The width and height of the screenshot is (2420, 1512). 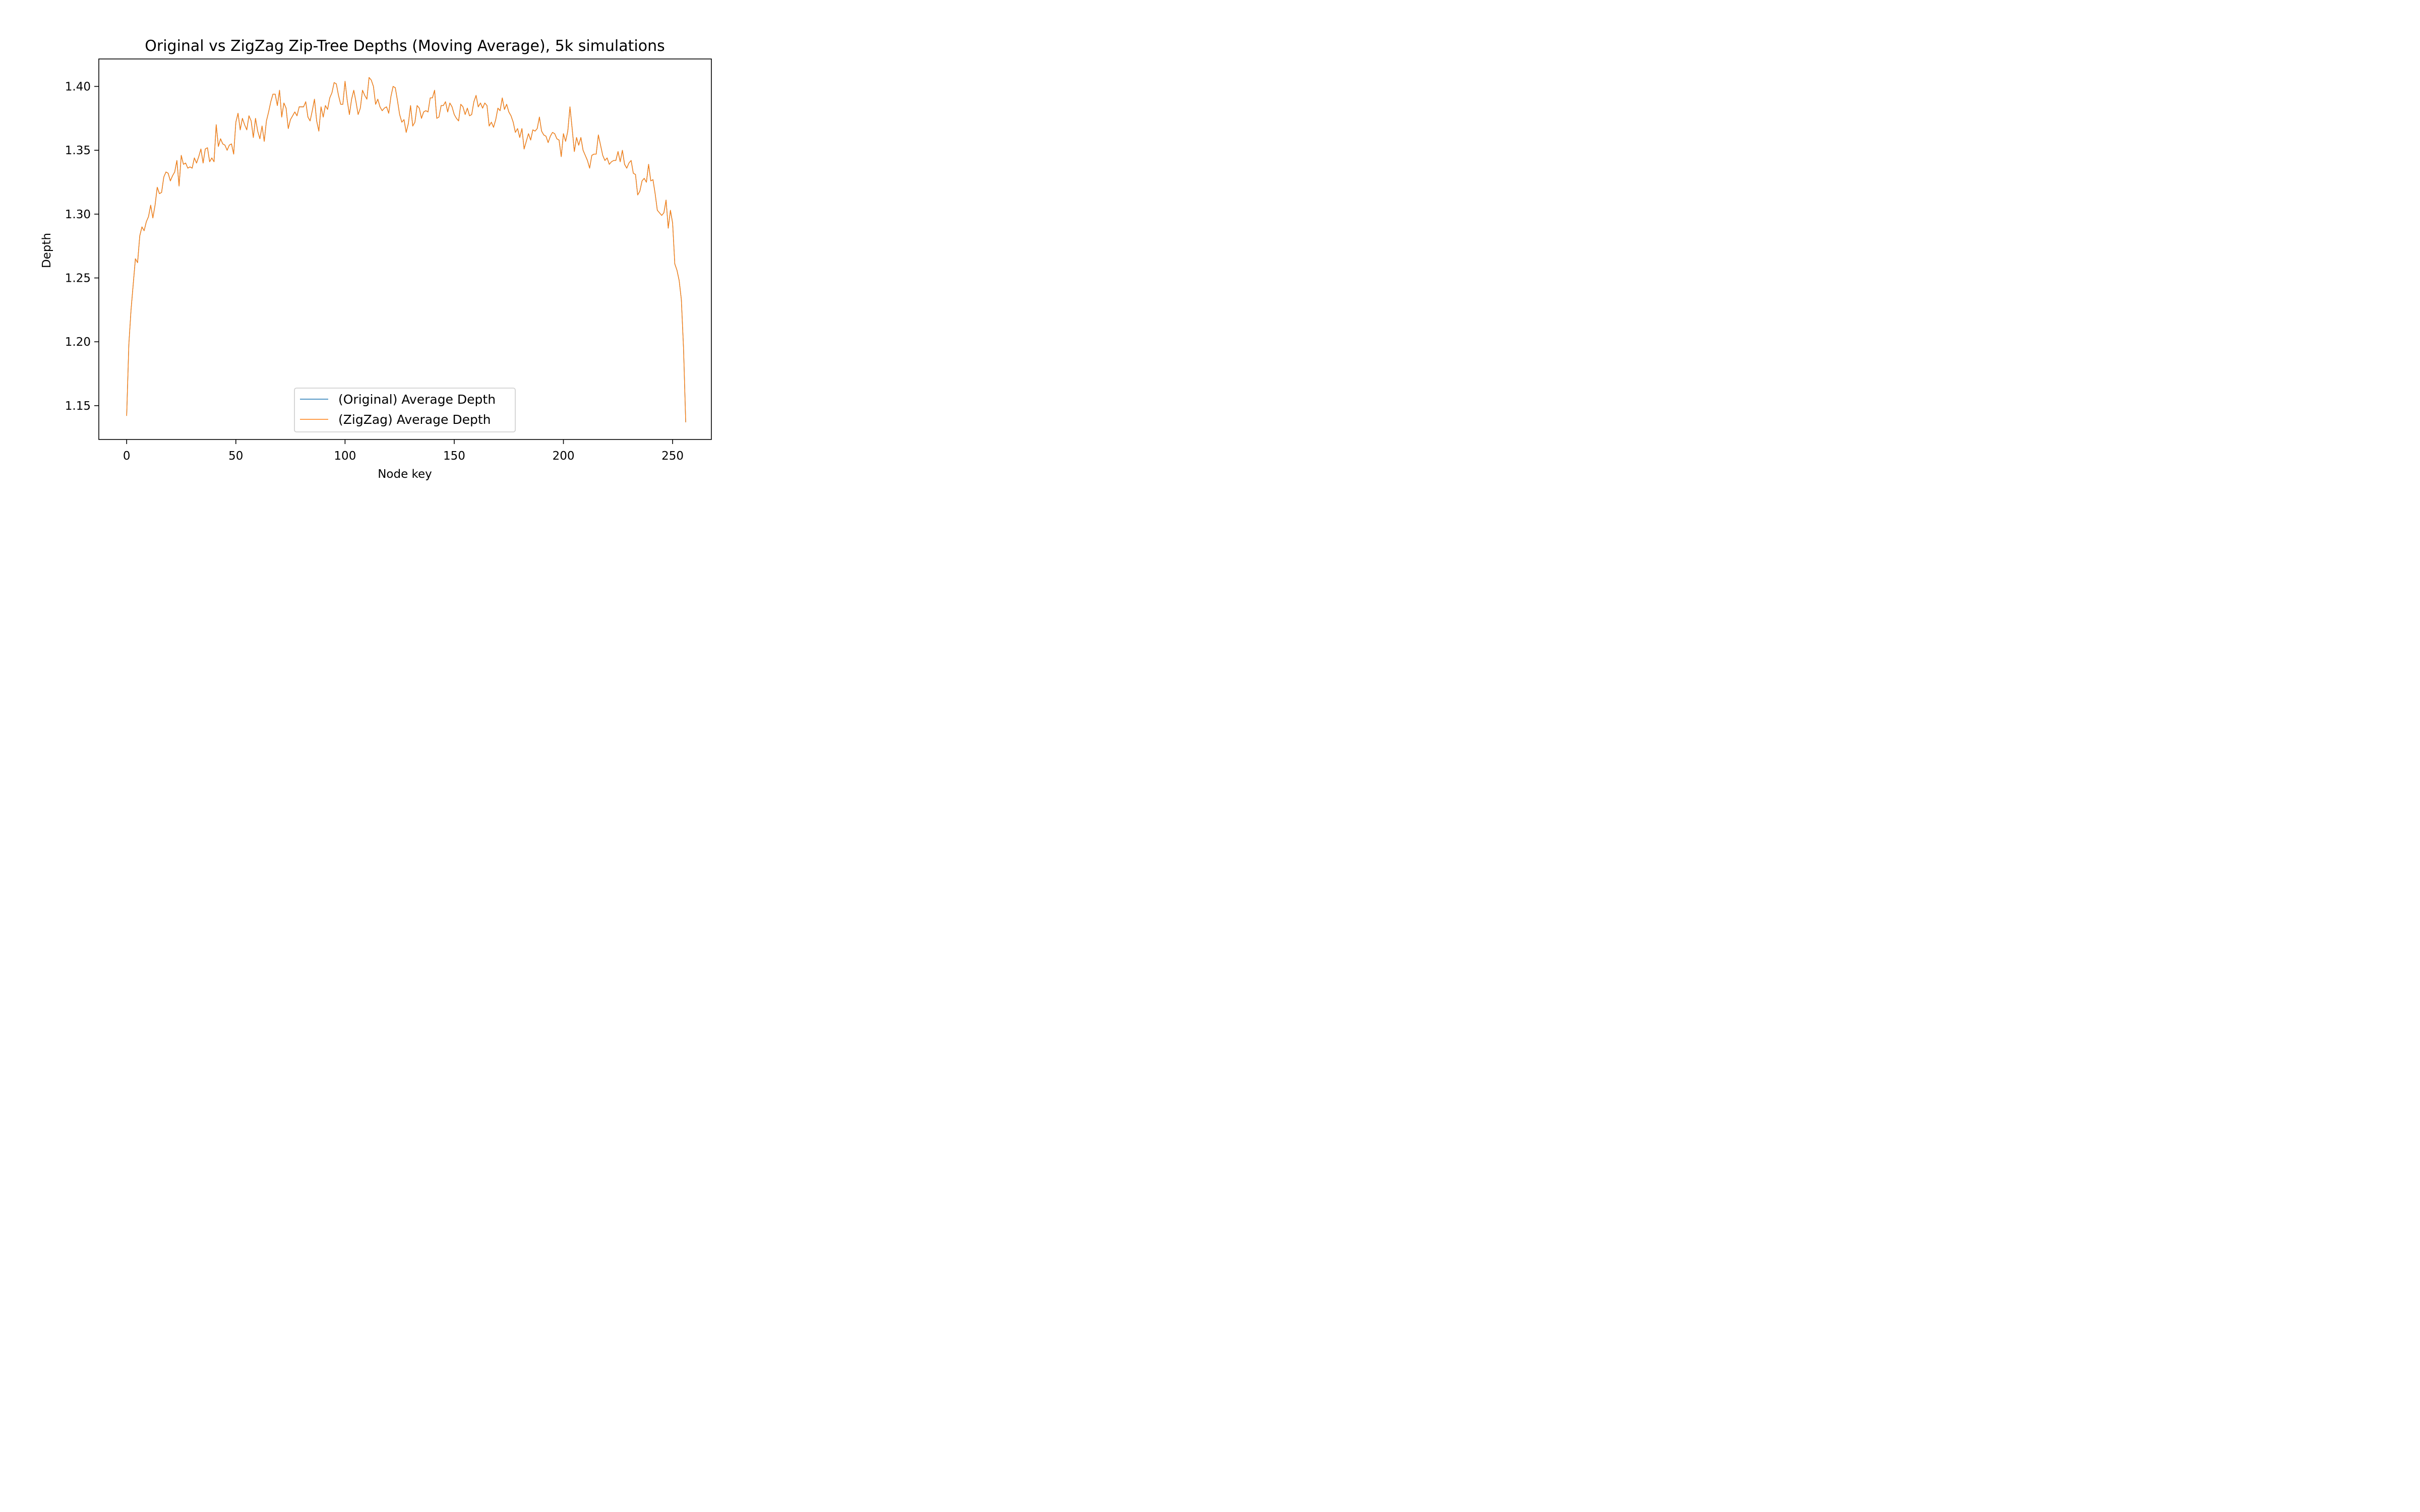 I want to click on legend-box, so click(x=405, y=410).